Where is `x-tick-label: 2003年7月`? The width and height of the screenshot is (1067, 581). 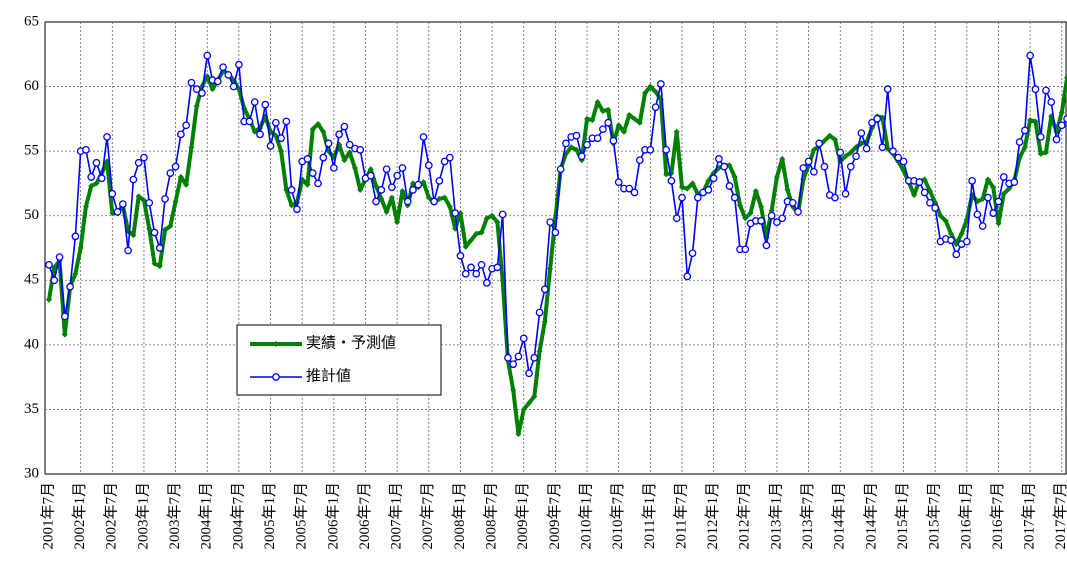 x-tick-label: 2003年7月 is located at coordinates (174, 516).